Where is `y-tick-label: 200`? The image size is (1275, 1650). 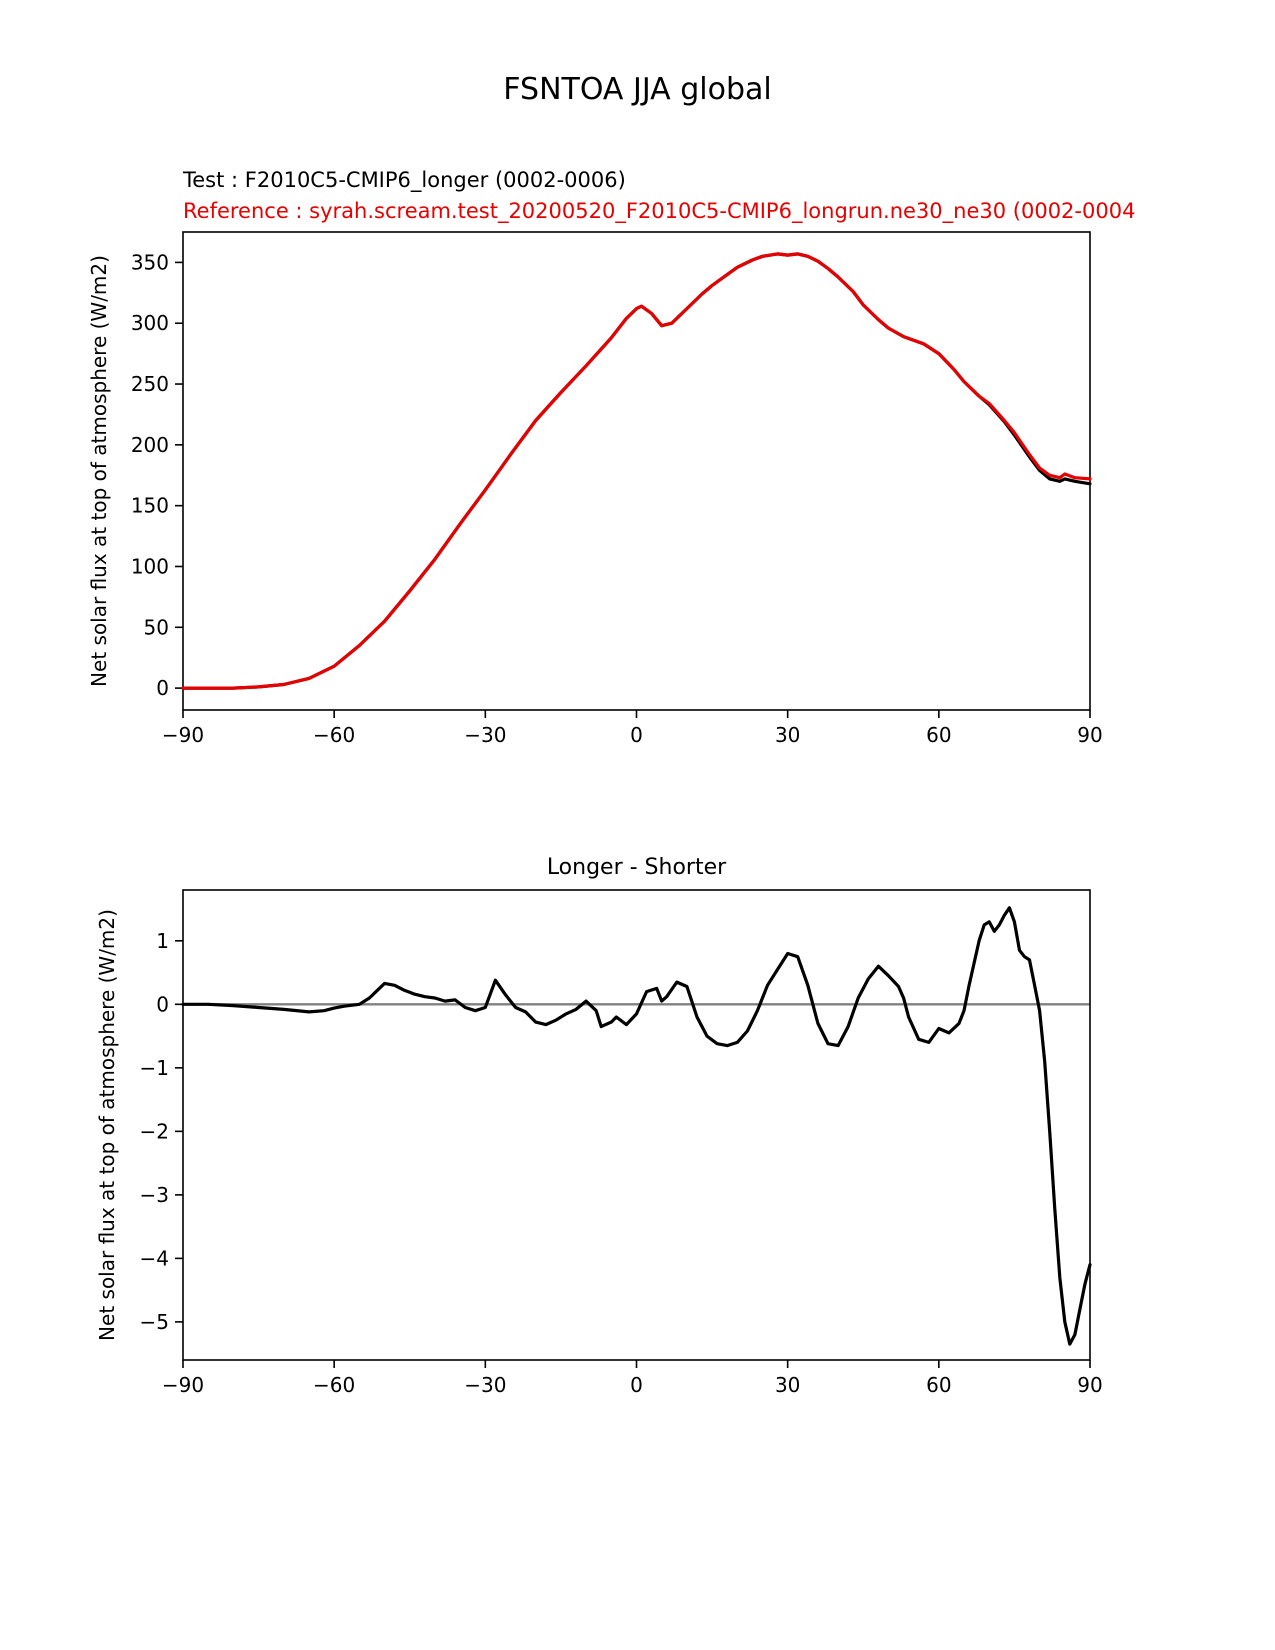
y-tick-label: 200 is located at coordinates (150, 445).